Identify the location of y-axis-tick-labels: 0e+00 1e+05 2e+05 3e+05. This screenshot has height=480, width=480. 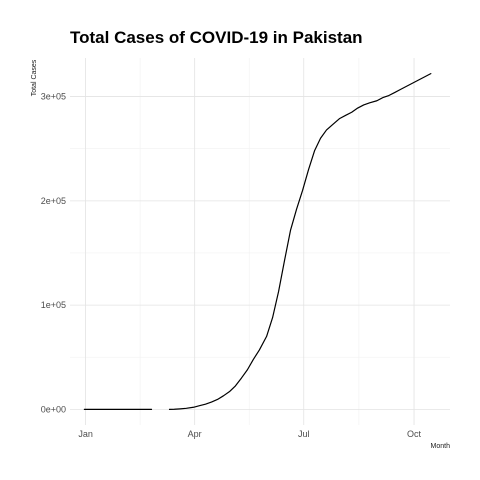
(53, 253).